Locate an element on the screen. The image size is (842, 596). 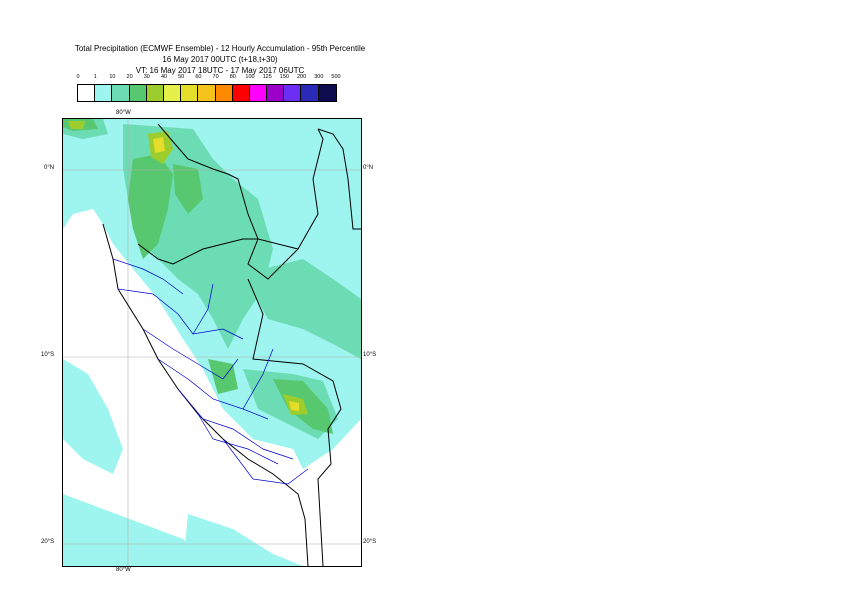
legend-label: 100 is located at coordinates (250, 77).